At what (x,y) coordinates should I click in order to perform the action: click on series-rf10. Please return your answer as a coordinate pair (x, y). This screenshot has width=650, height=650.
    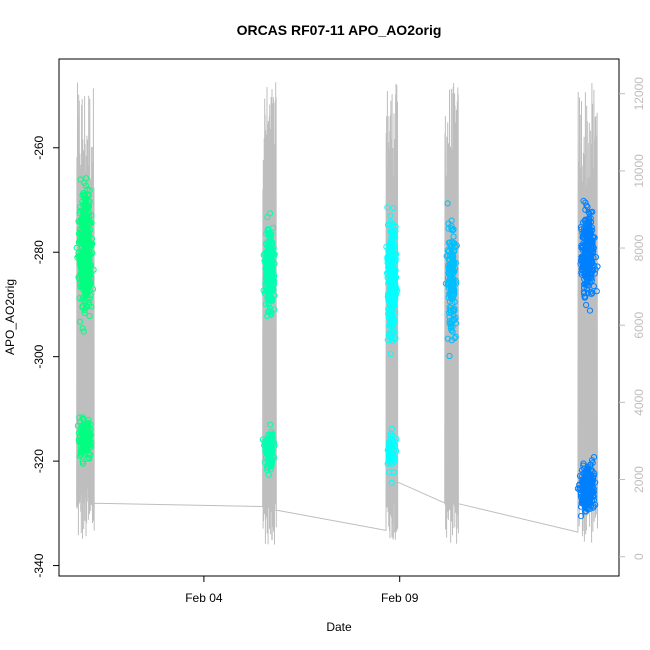
    Looking at the image, I should click on (451, 280).